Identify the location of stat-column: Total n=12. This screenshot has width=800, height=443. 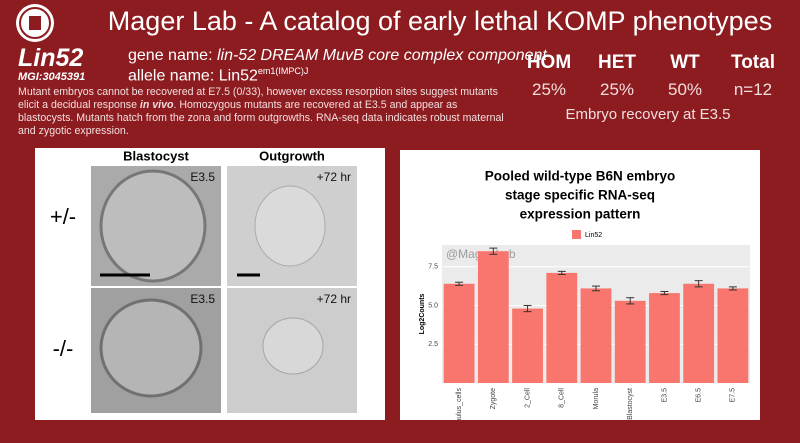
(753, 76).